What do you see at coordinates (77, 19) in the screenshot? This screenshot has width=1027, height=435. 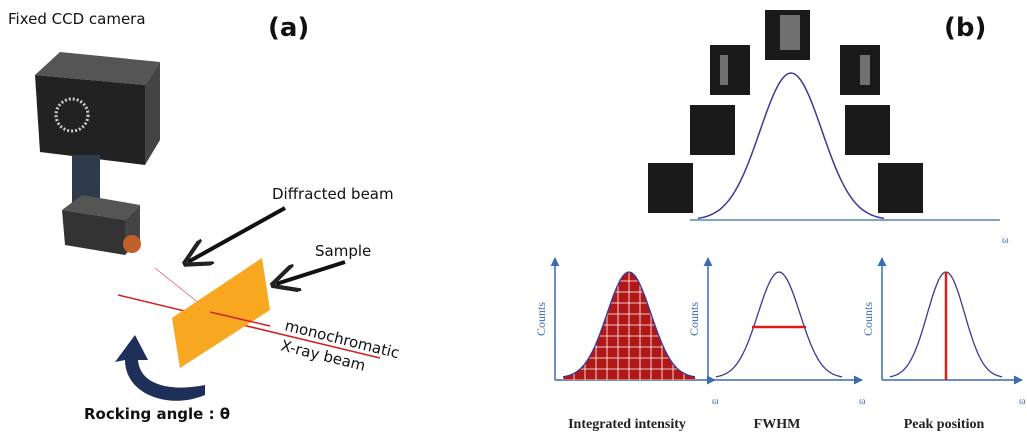 I see `camera-label: Fixed CCD camera` at bounding box center [77, 19].